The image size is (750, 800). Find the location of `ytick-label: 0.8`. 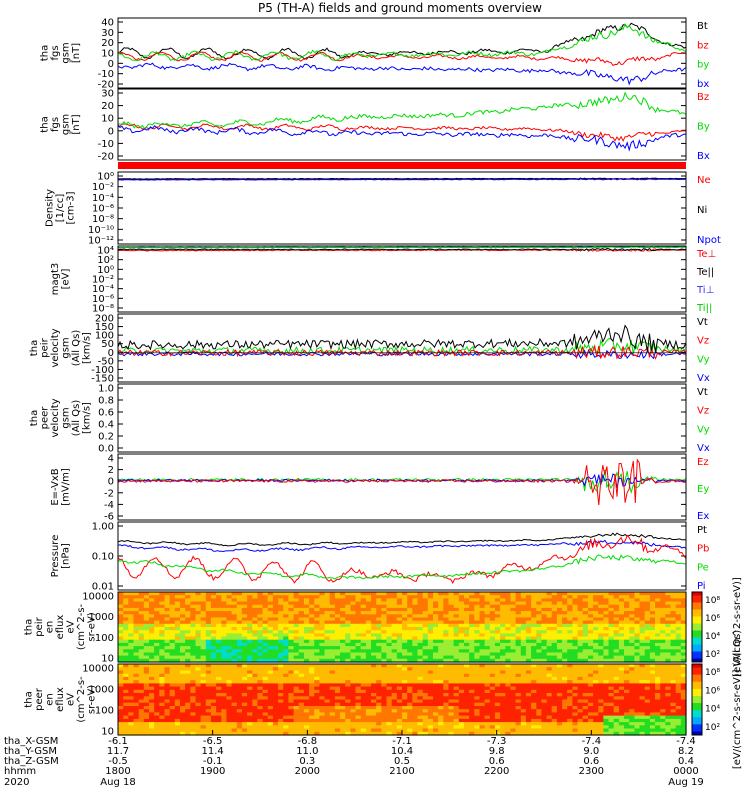

ytick-label: 0.8 is located at coordinates (106, 401).